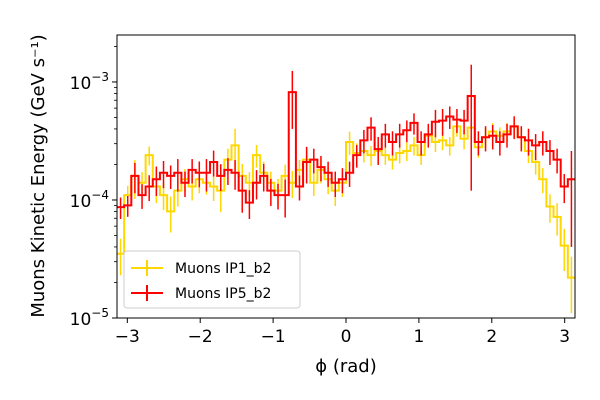  I want to click on x-tick-label: −2, so click(200, 337).